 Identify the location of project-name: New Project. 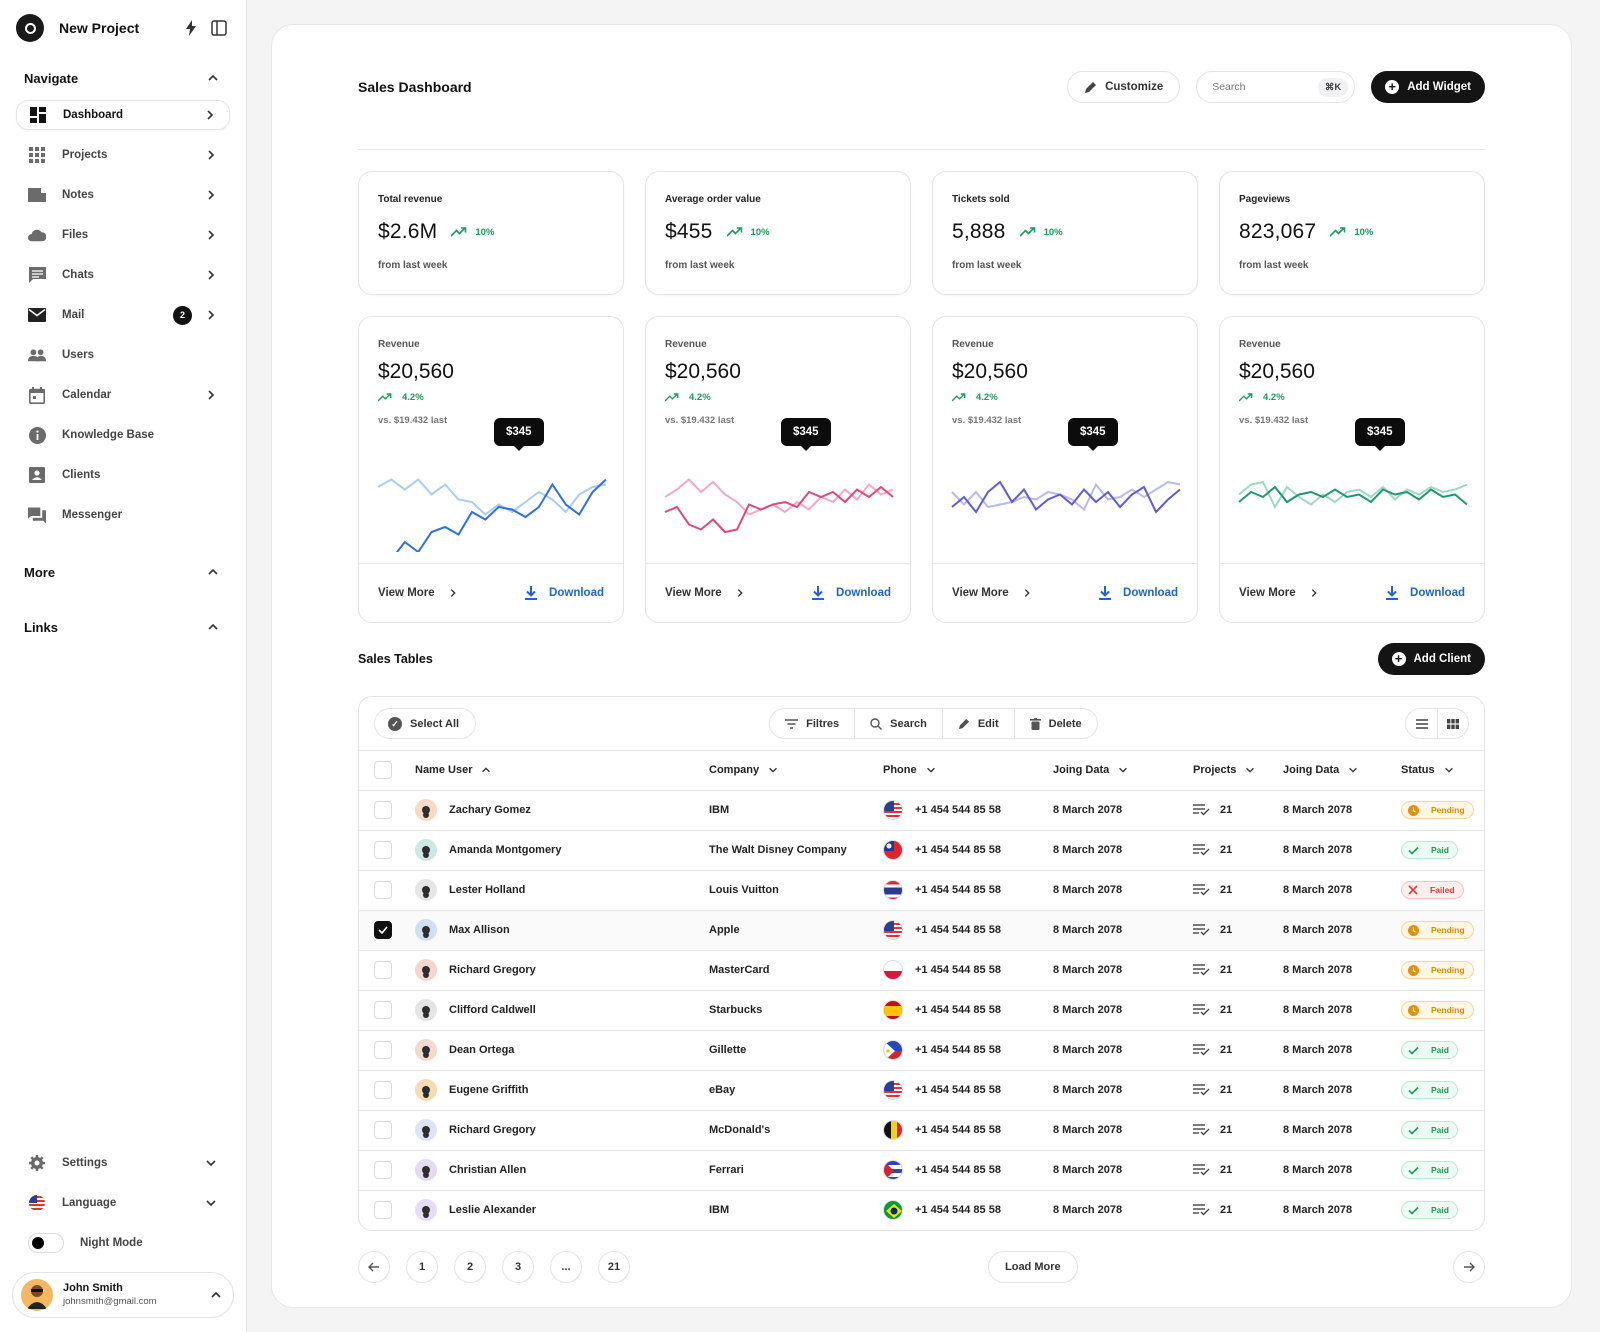
(99, 28).